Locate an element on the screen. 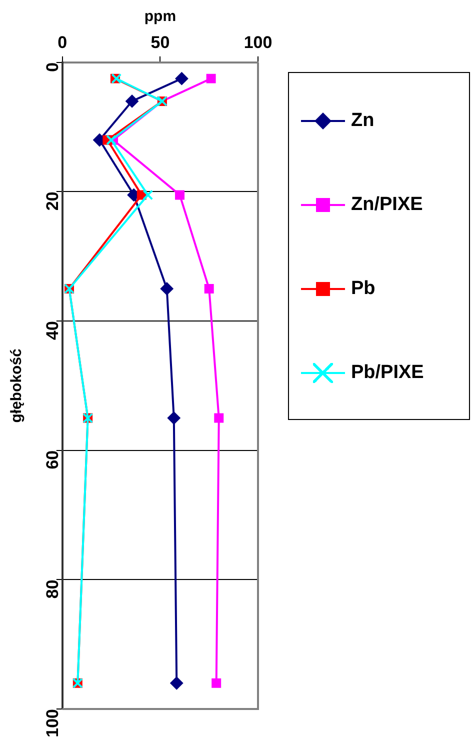  y-tick-label: 0 is located at coordinates (52, 67).